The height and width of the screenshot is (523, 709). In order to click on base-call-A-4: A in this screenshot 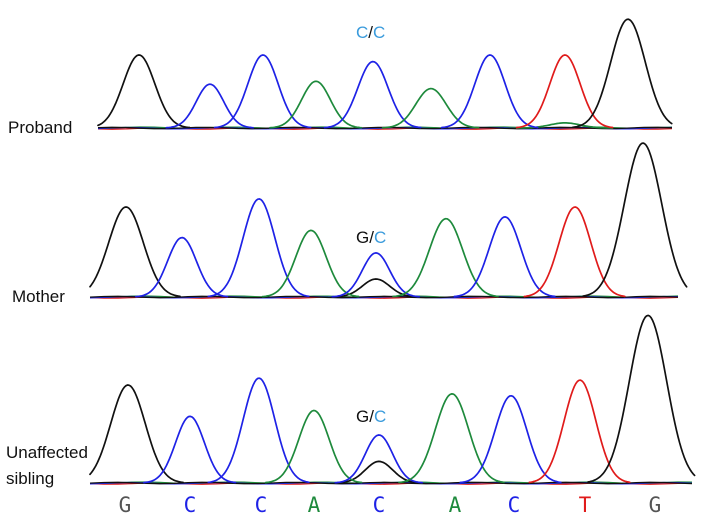, I will do `click(314, 505)`.